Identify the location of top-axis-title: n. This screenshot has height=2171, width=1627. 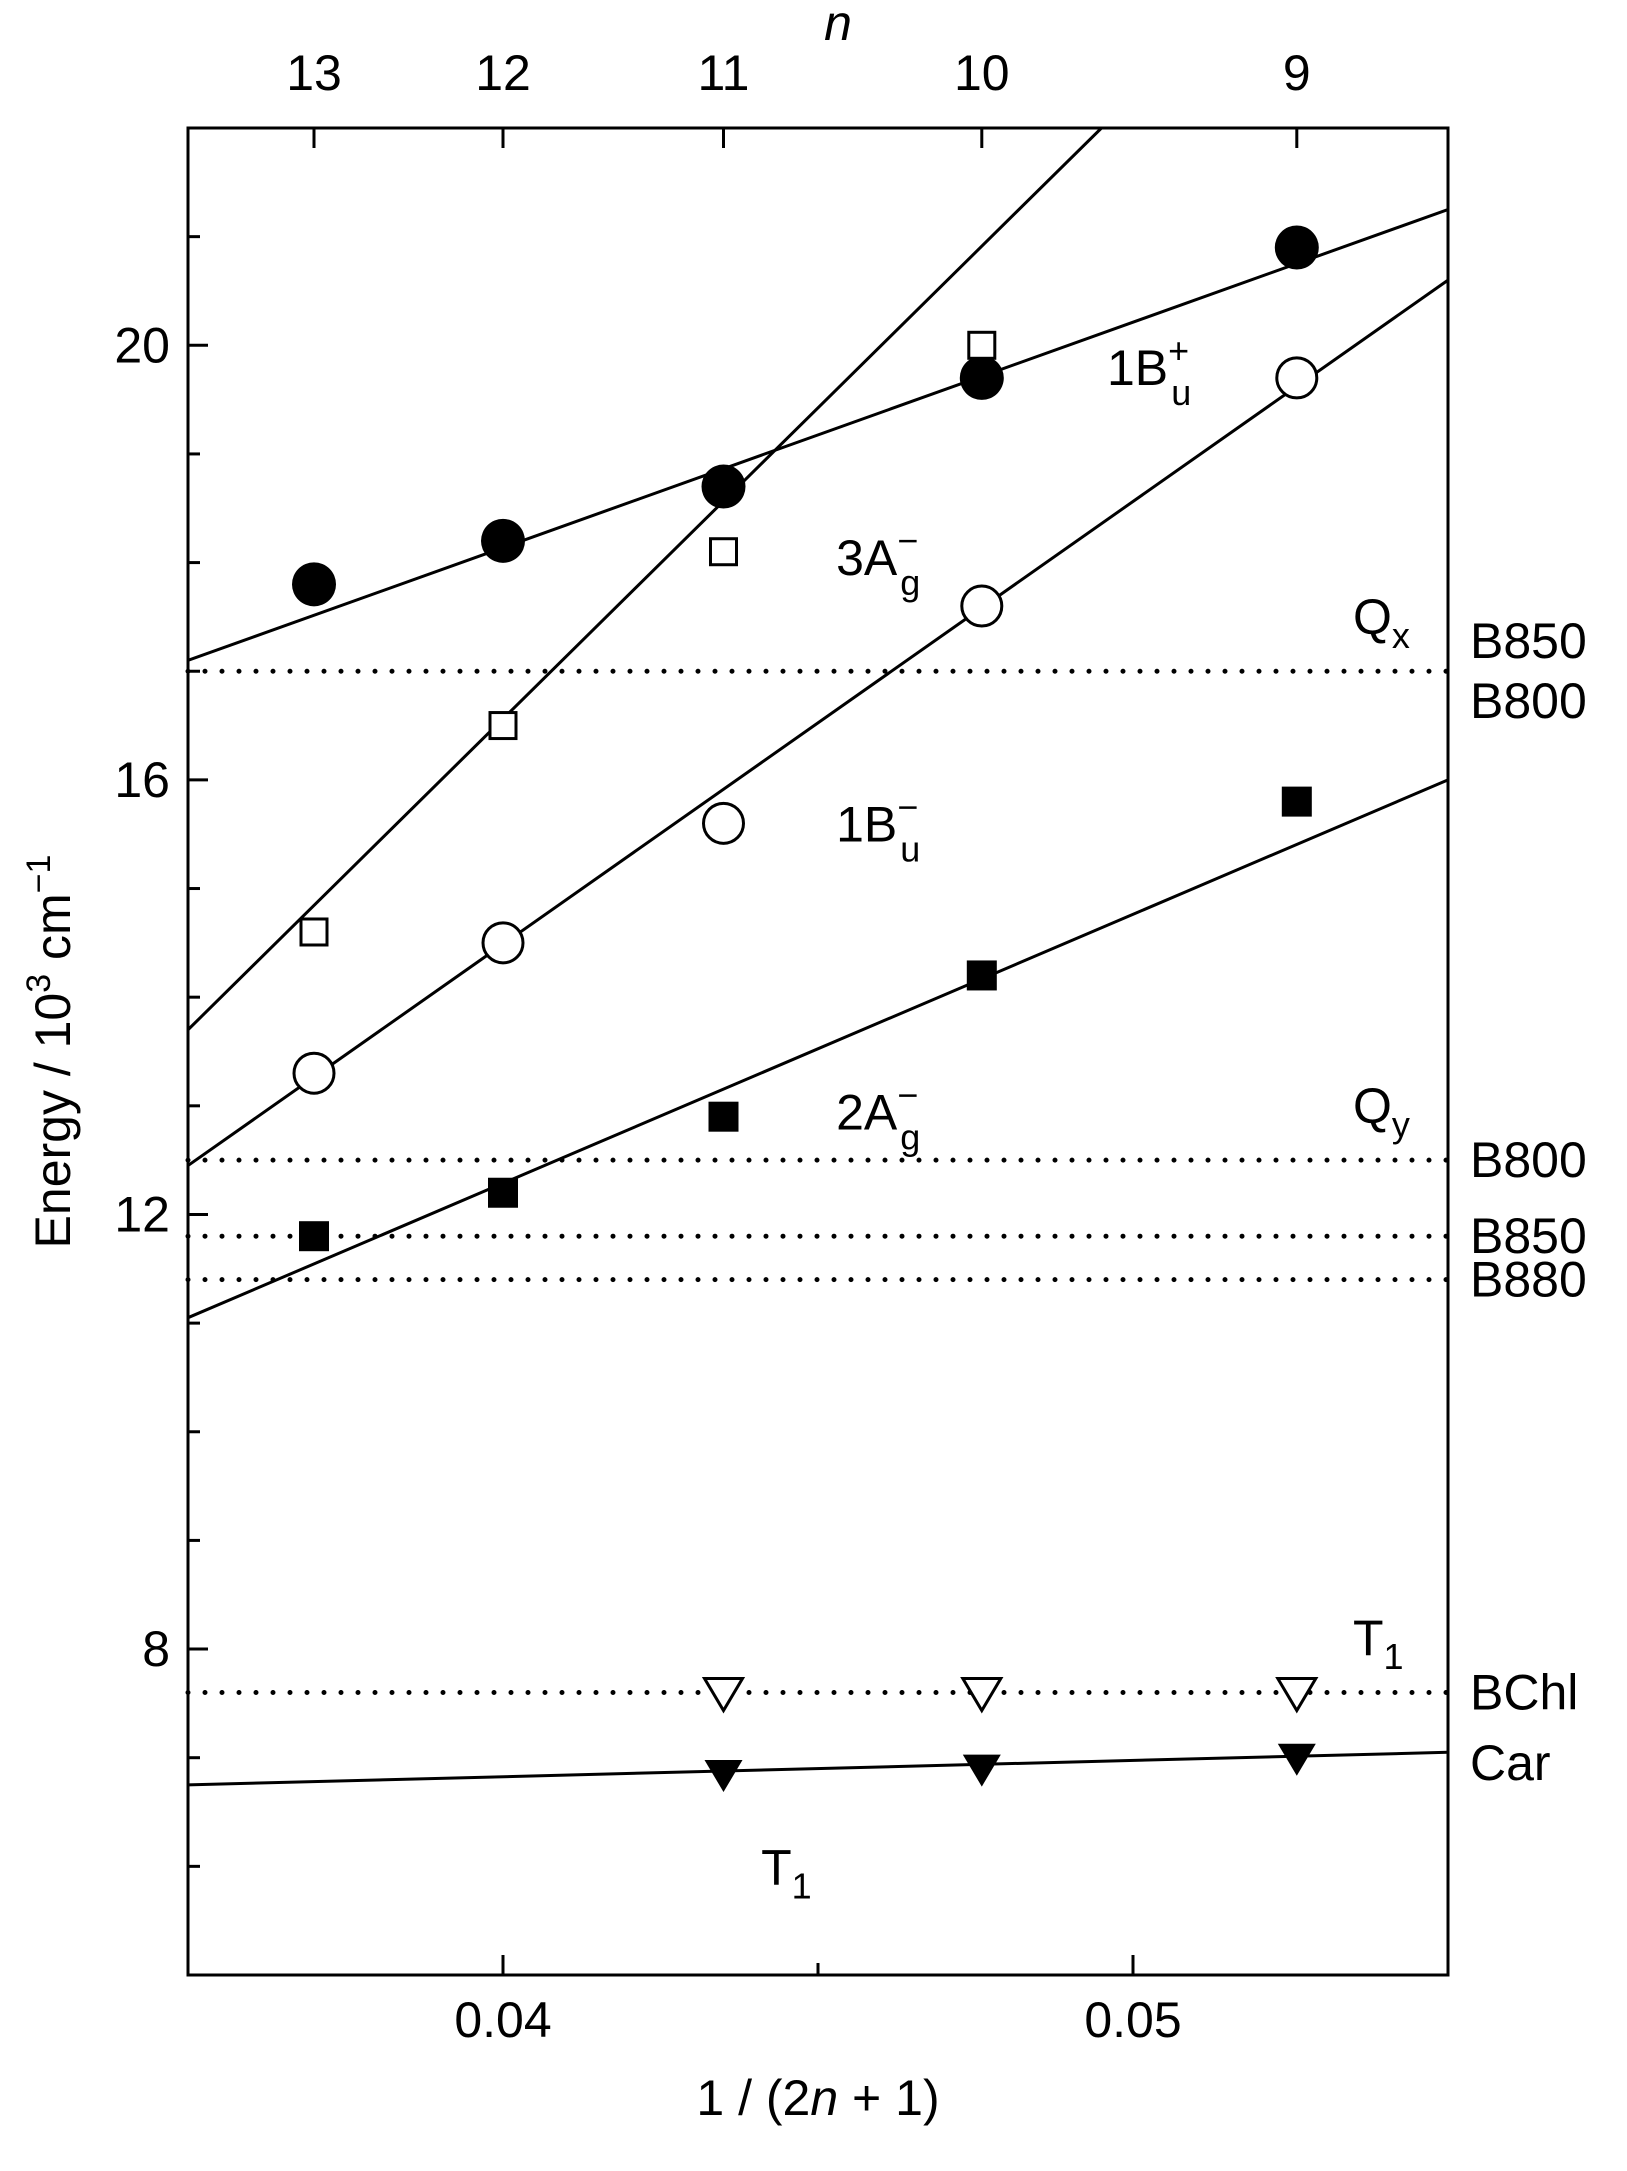
(838, 25).